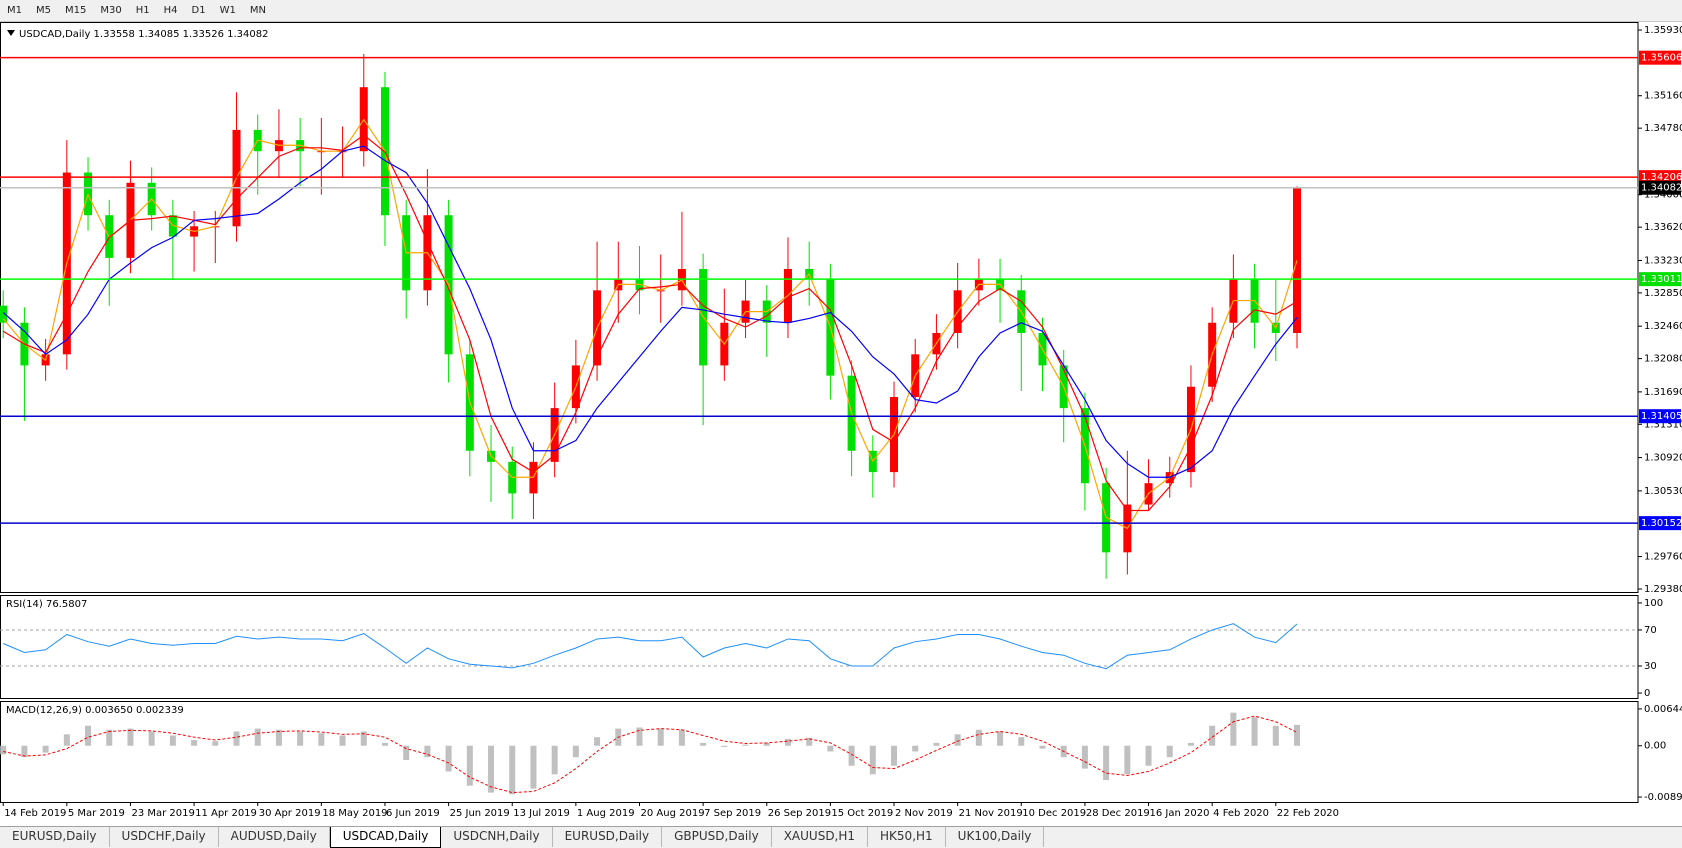  Describe the element at coordinates (385, 837) in the screenshot. I see `chart-tab: USDCAD,Daily` at that location.